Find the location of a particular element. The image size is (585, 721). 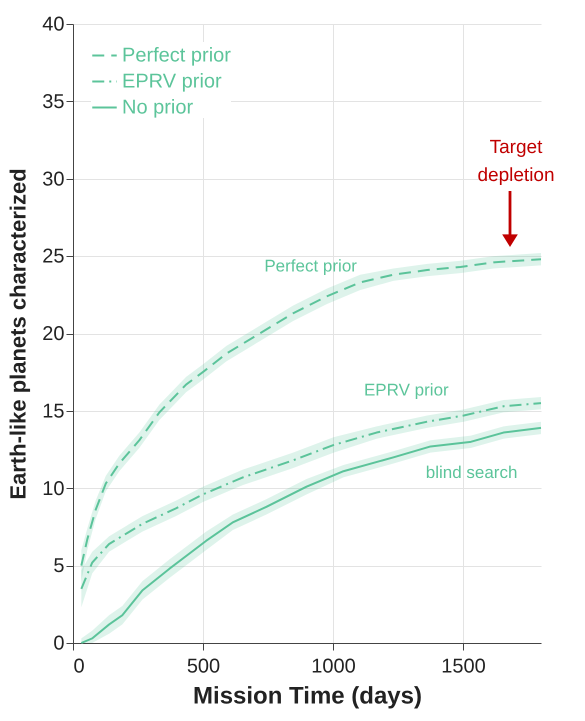

y-tick-label: 0 is located at coordinates (58, 643).